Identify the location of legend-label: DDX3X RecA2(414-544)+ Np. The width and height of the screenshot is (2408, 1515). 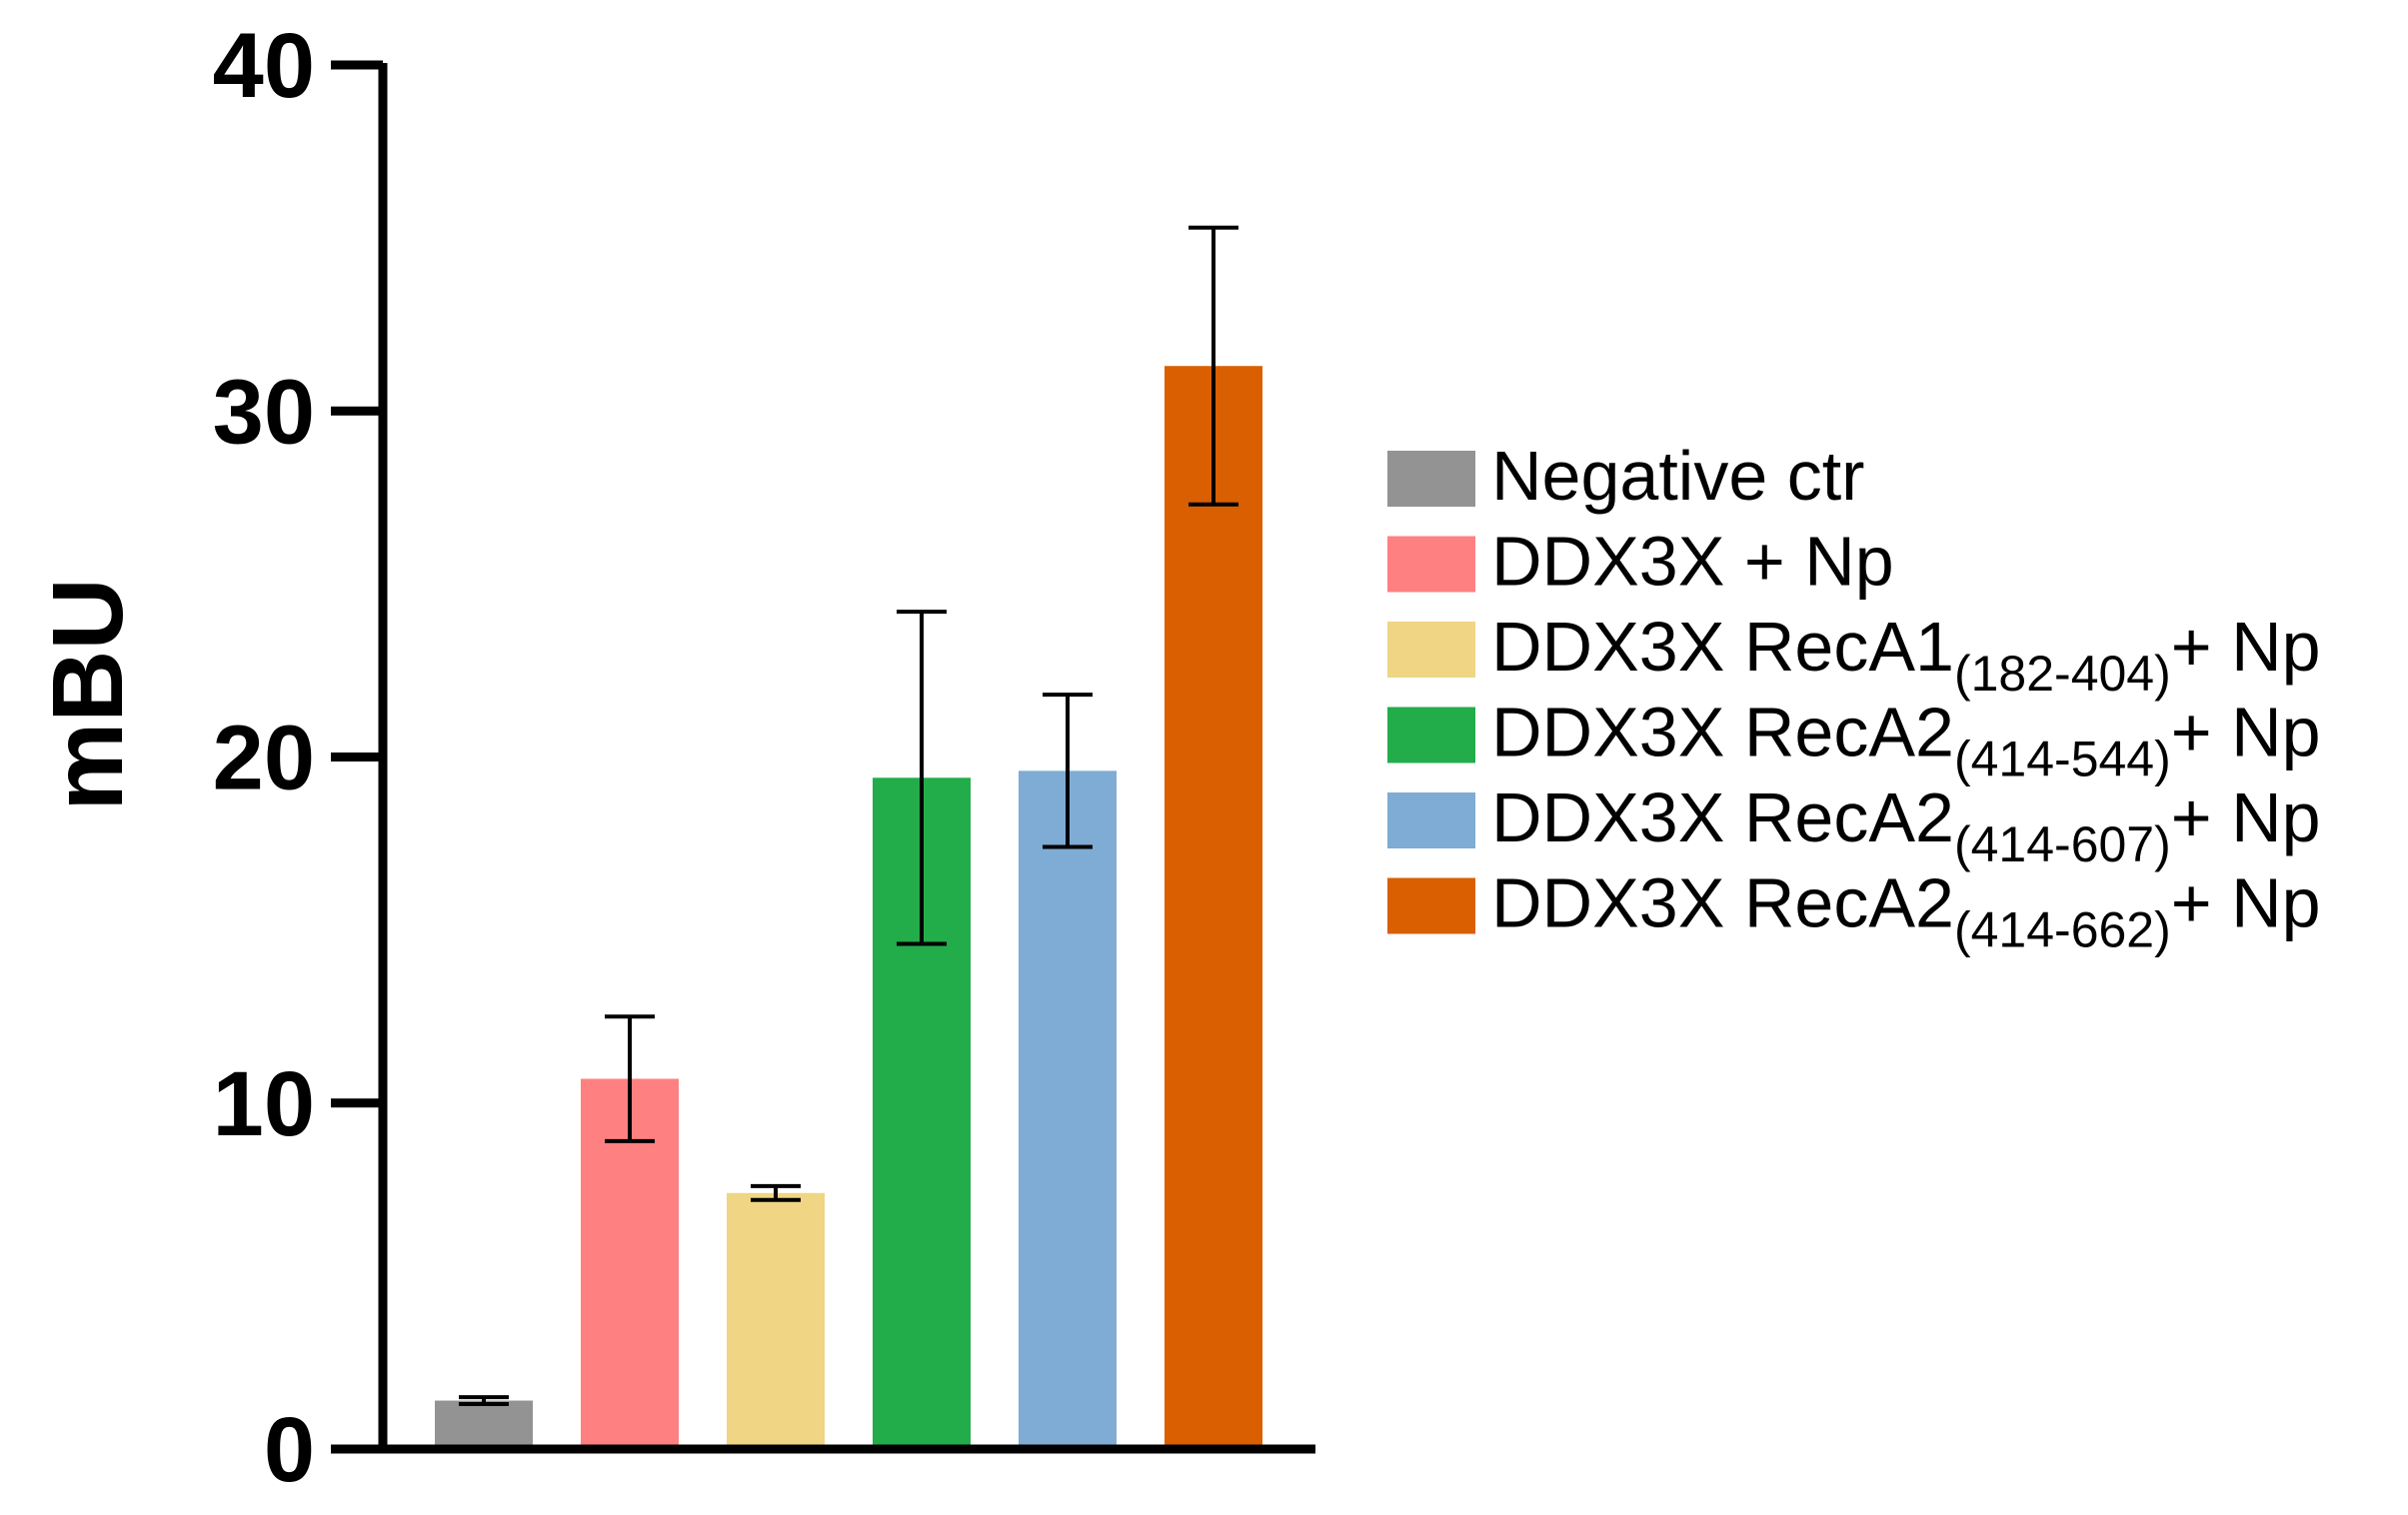
(1906, 741).